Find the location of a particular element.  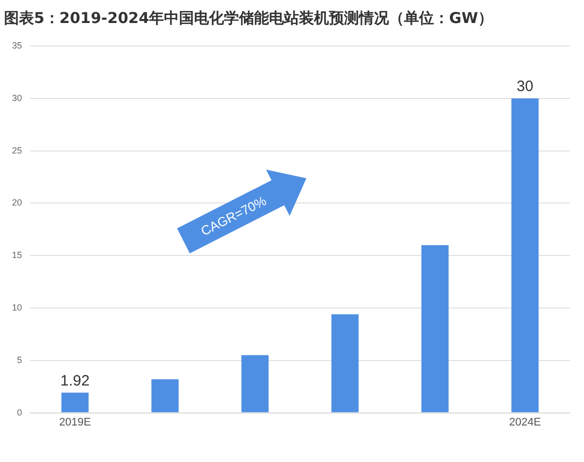

y-tick-label: 10 is located at coordinates (17, 307).